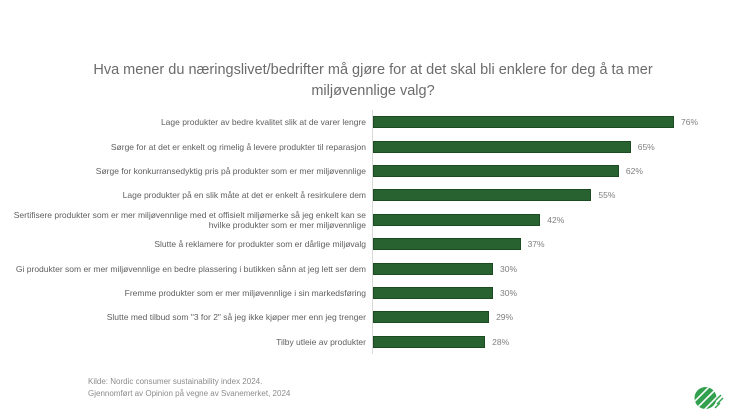 The image size is (746, 420). What do you see at coordinates (501, 341) in the screenshot?
I see `value-label: 28%` at bounding box center [501, 341].